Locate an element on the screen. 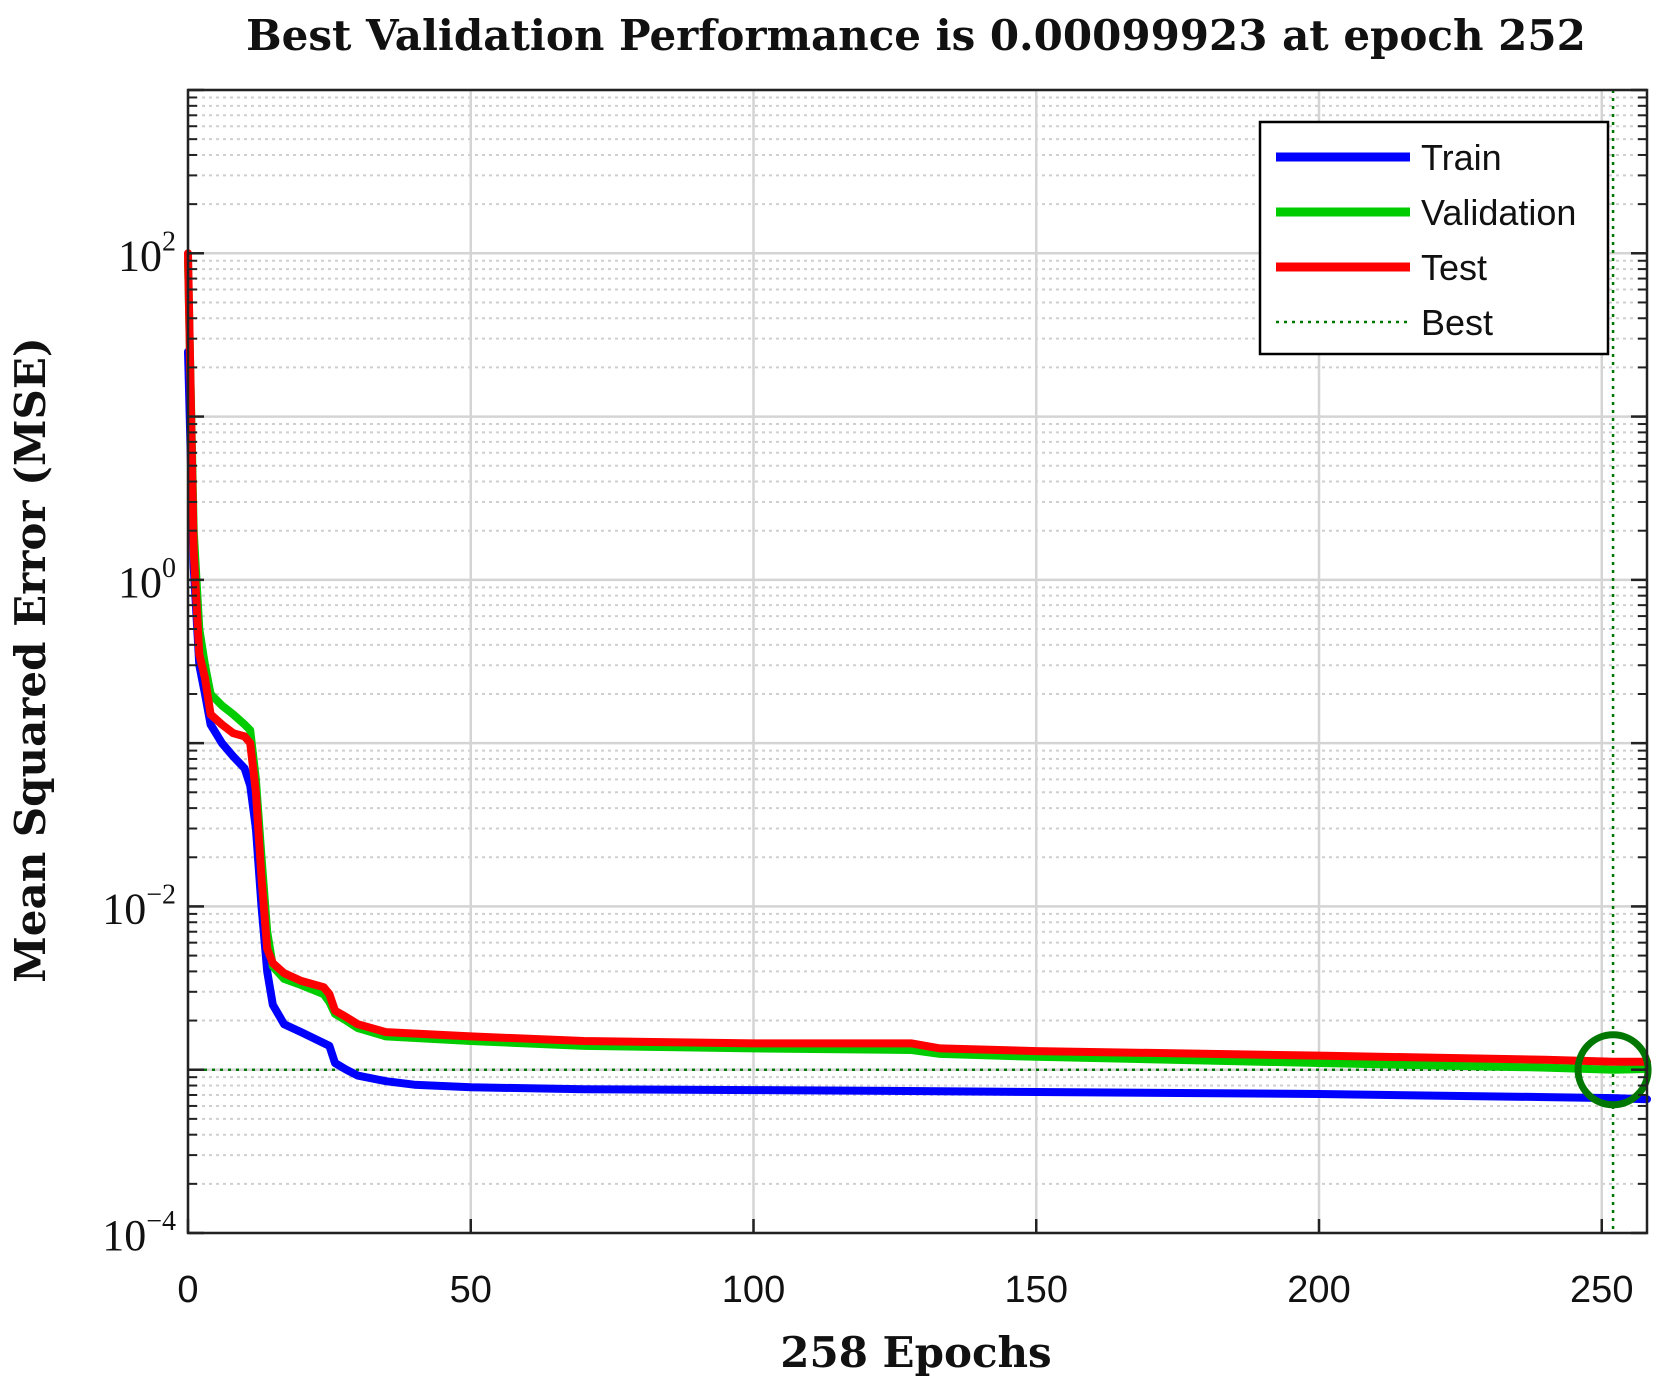  x-tick-label: 100 is located at coordinates (753, 1290).